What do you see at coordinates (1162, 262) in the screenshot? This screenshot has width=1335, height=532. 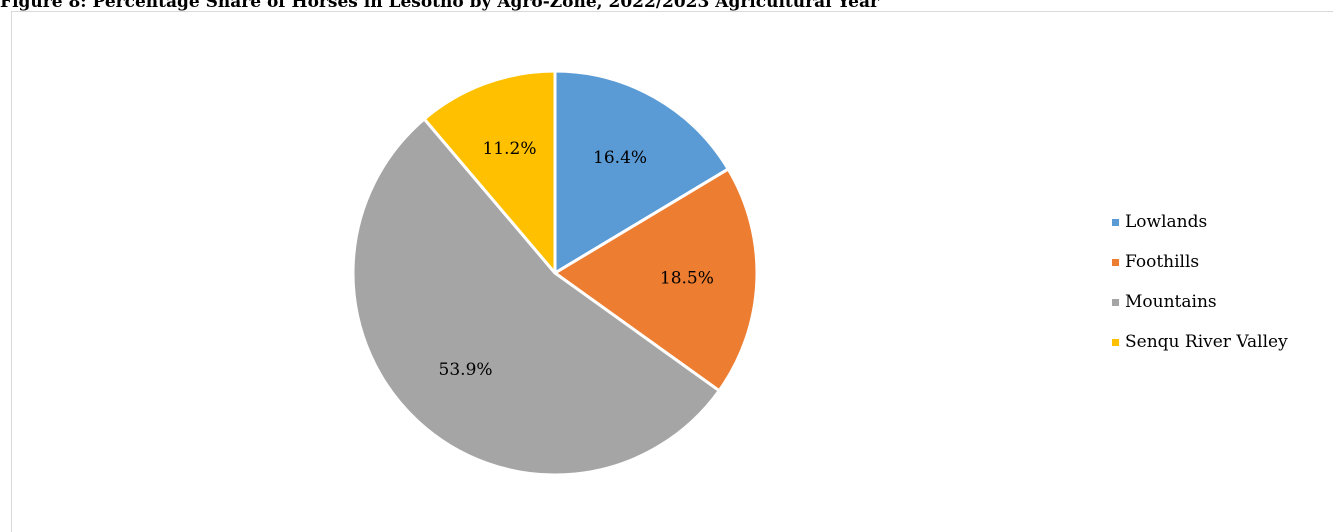 I see `legend-label-foothills: Foothills` at bounding box center [1162, 262].